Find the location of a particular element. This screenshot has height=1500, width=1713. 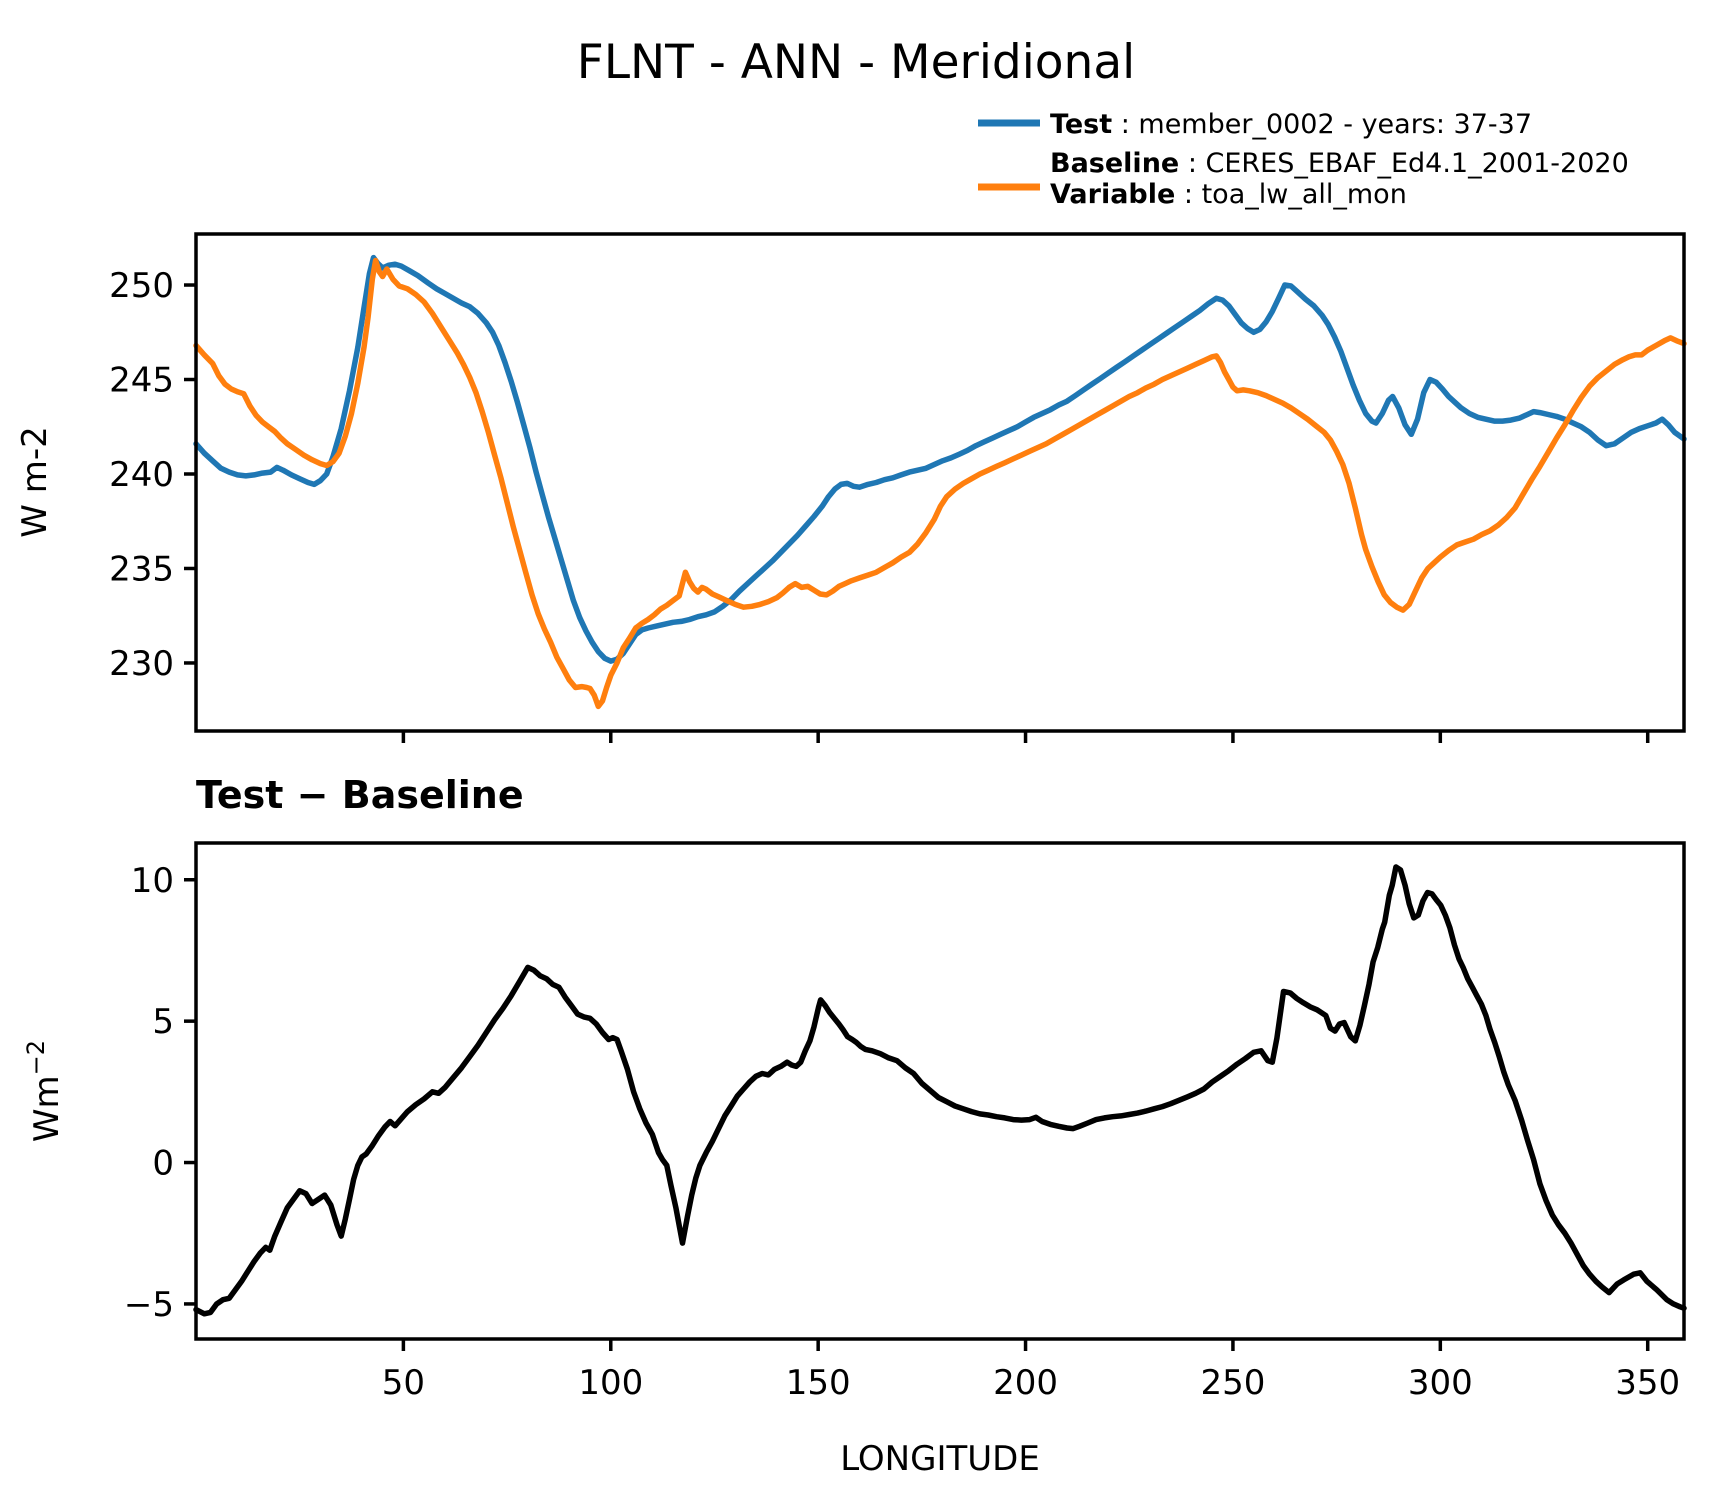

legend-variable-label: Variable : toa_lw_all_mon is located at coordinates (1228, 194).